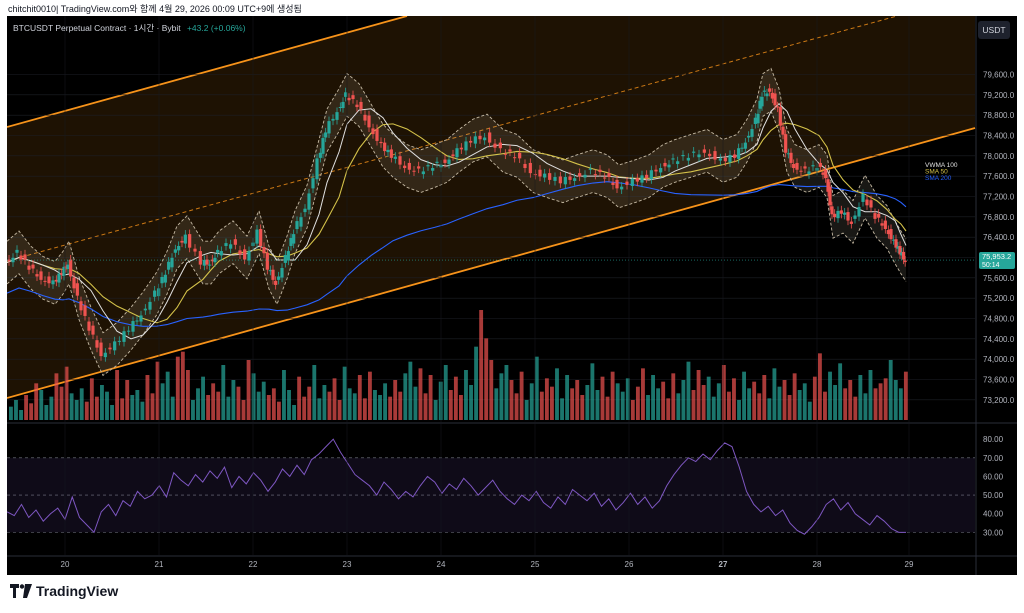 The image size is (1024, 613). What do you see at coordinates (999, 156) in the screenshot?
I see `price-tick-label: 78,000.0` at bounding box center [999, 156].